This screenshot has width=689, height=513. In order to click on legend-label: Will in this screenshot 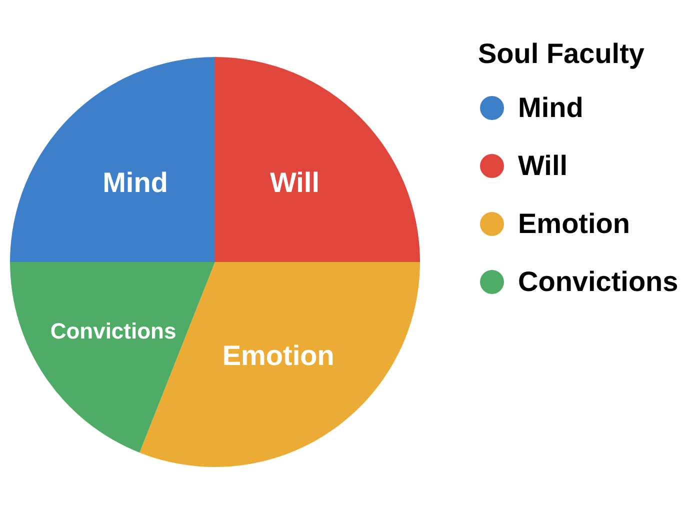, I will do `click(543, 166)`.